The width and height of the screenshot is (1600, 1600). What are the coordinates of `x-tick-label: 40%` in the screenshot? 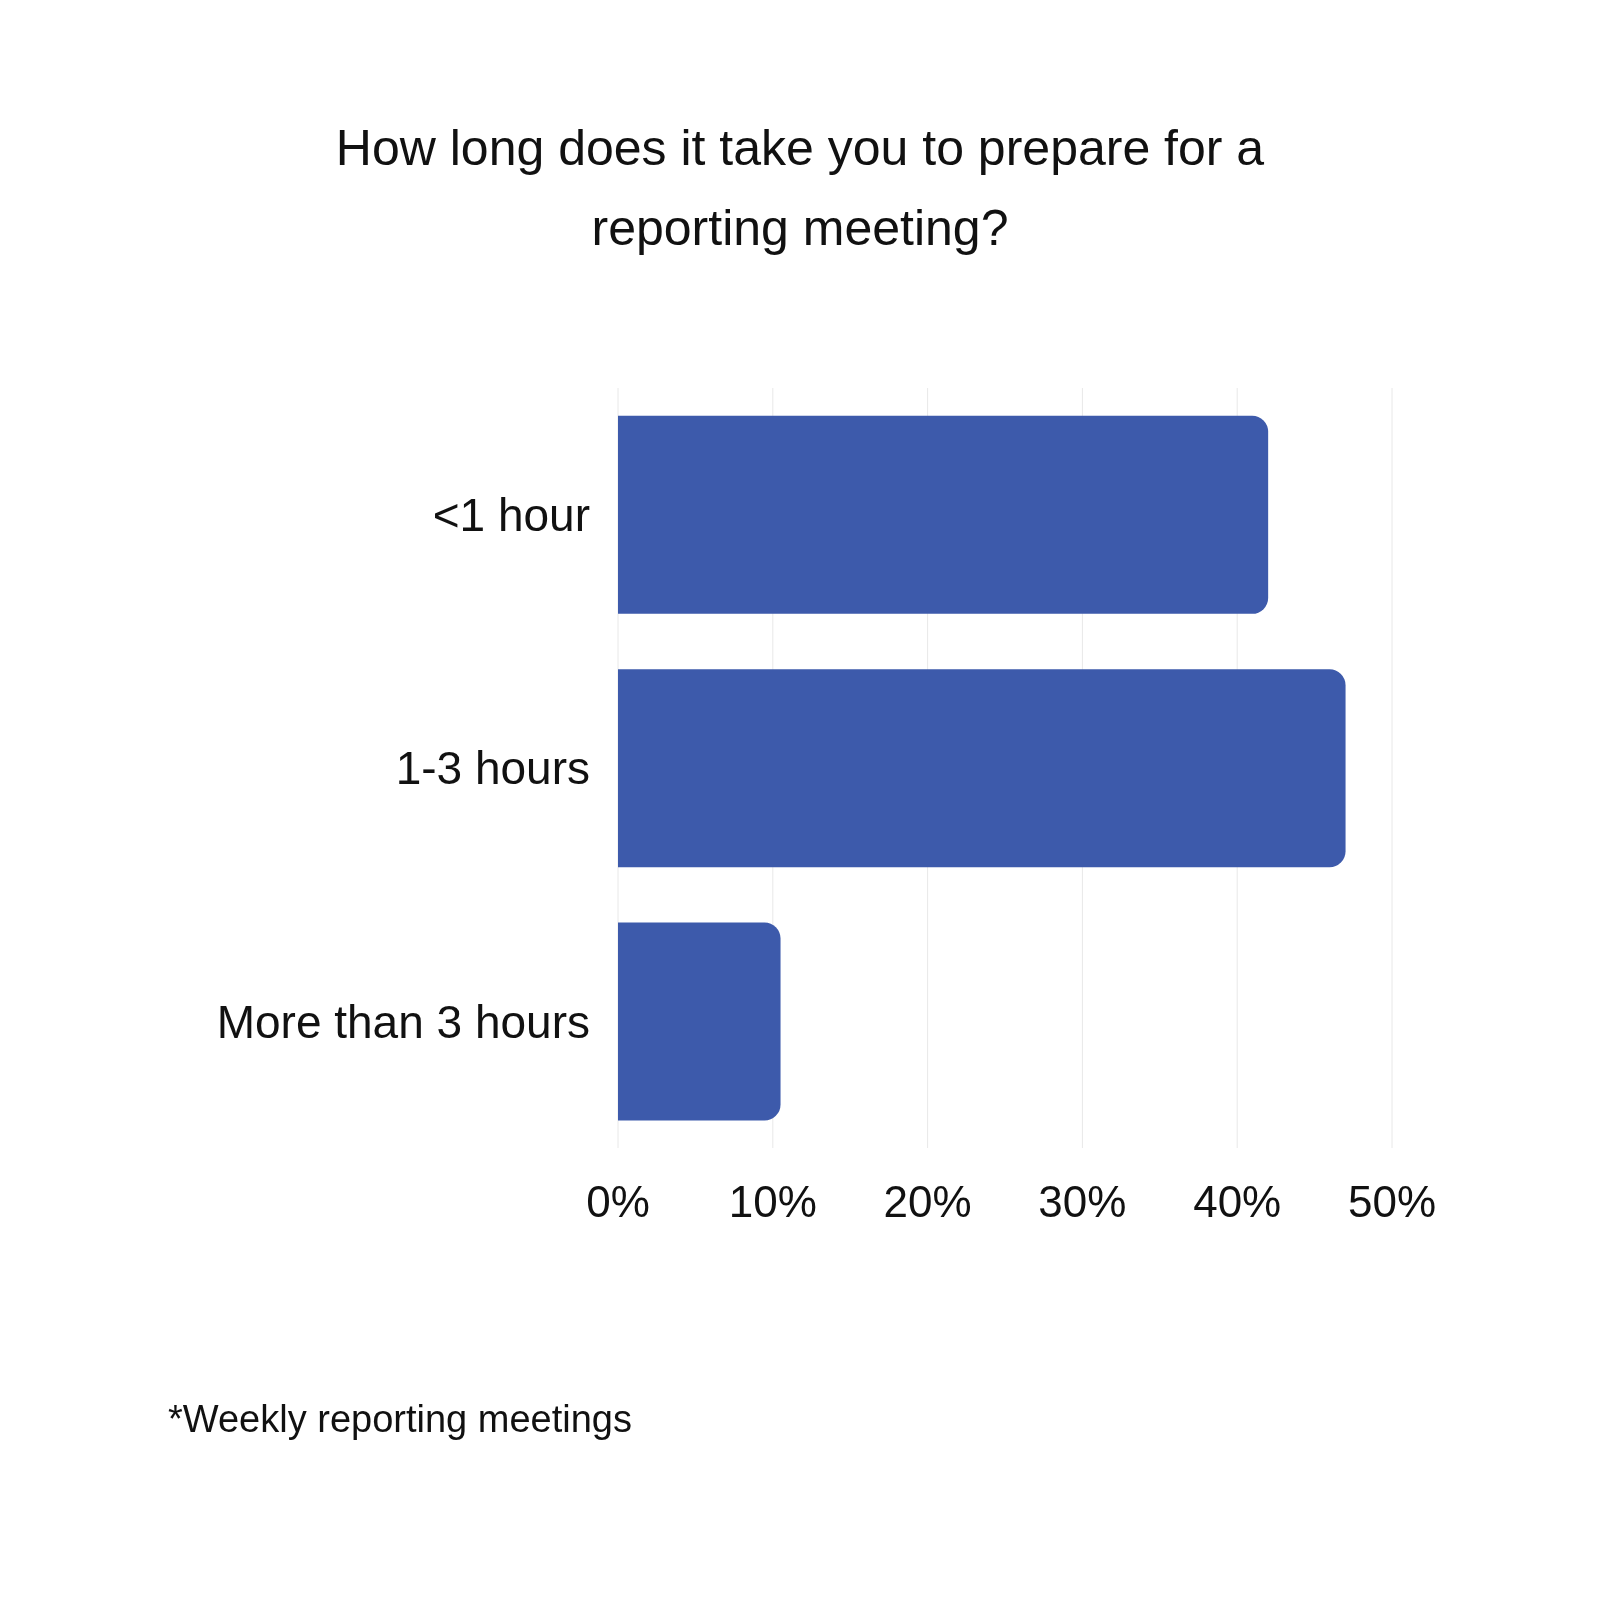 It's located at (1237, 1202).